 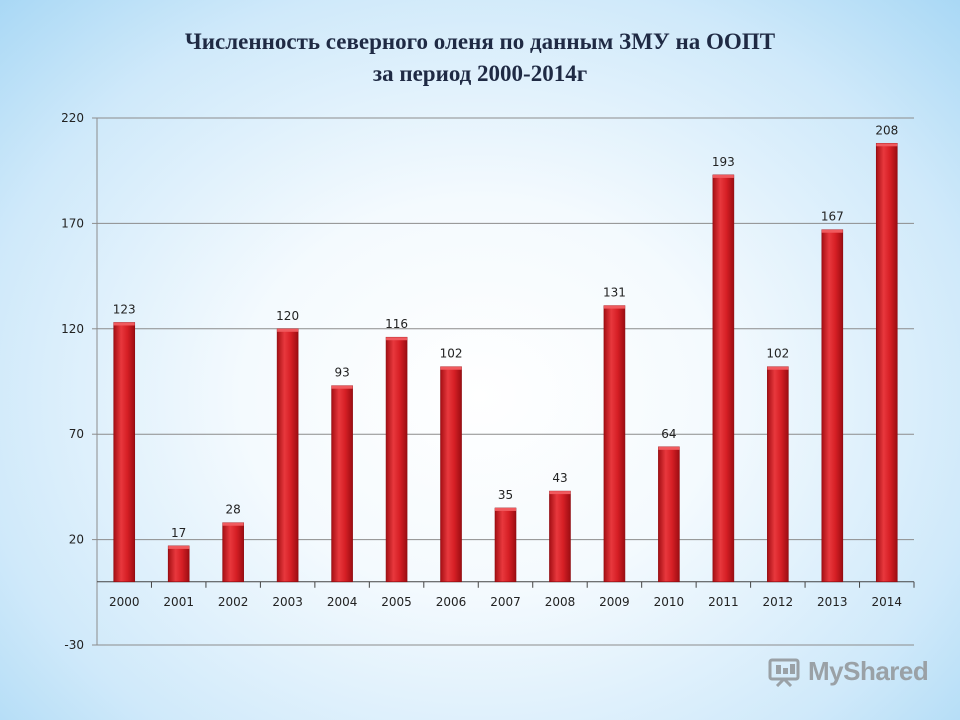 What do you see at coordinates (342, 484) in the screenshot?
I see `bar-2004` at bounding box center [342, 484].